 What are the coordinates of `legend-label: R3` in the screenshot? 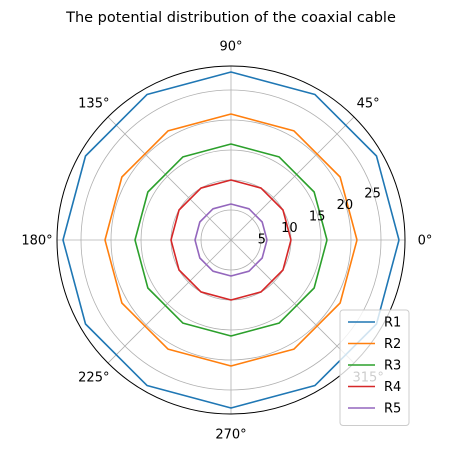 It's located at (392, 366).